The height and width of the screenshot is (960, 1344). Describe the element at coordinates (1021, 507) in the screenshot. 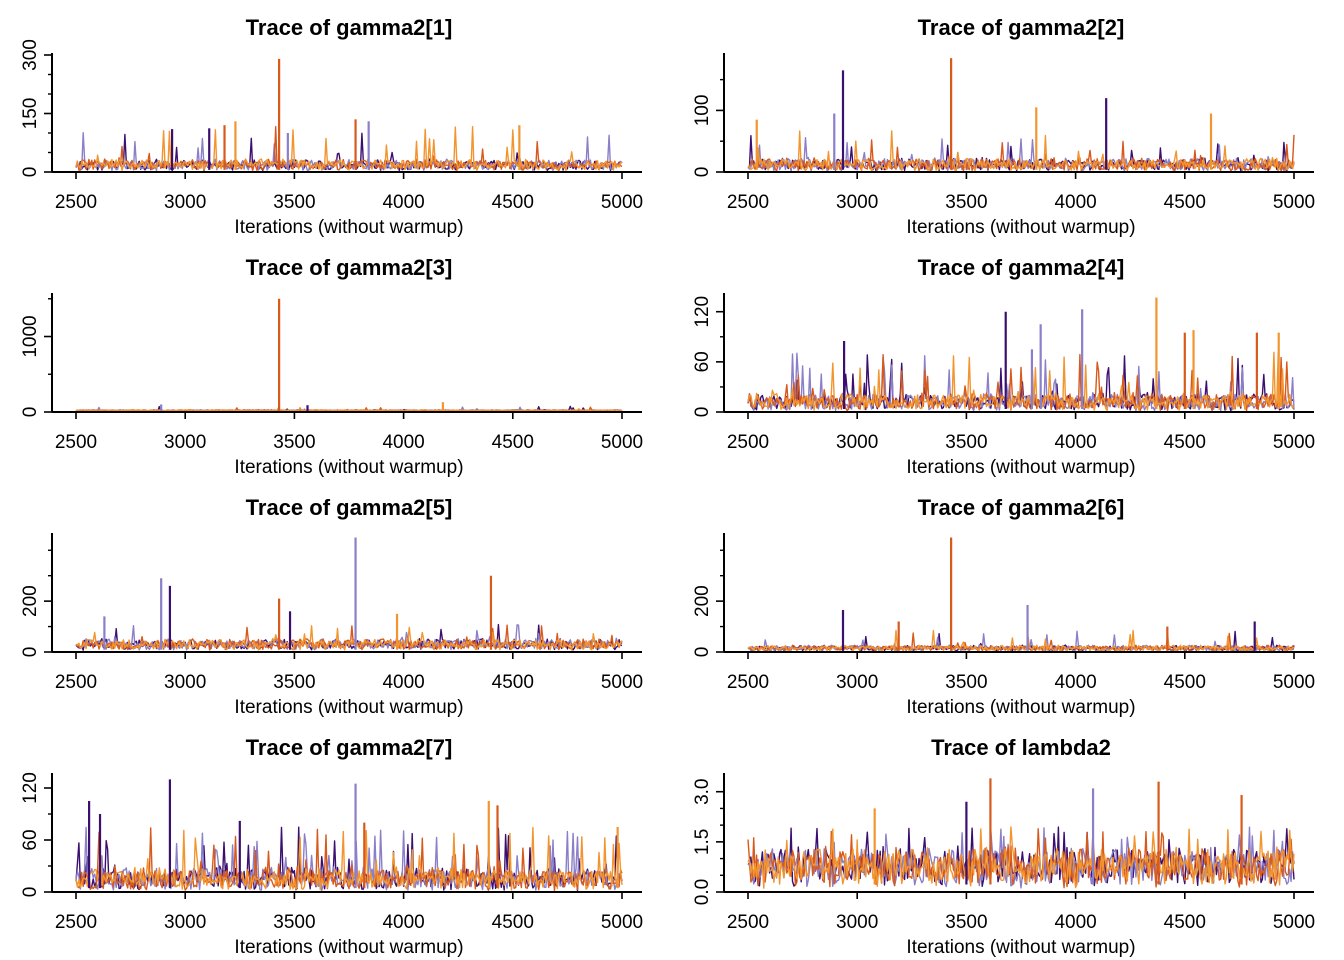

I see `panel-title: Trace of gamma2[6]` at that location.